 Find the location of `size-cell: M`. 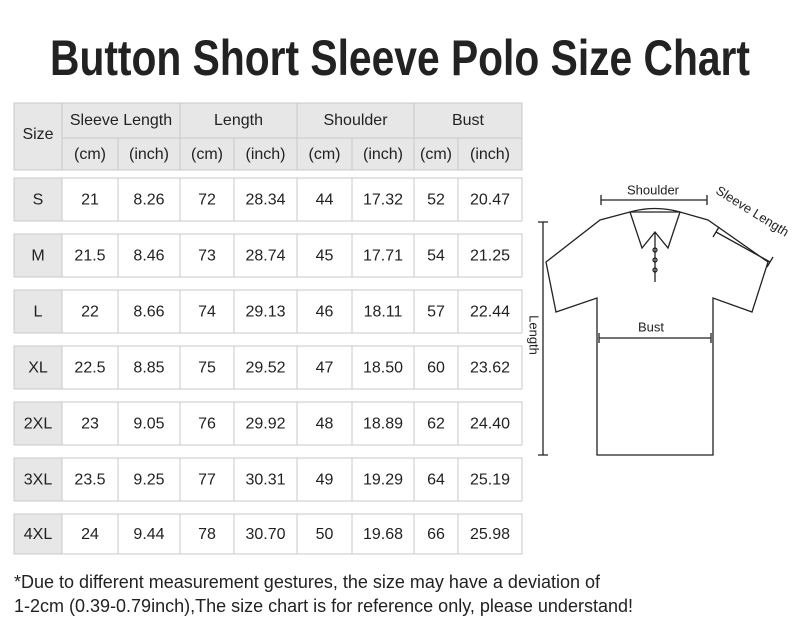

size-cell: M is located at coordinates (37, 256).